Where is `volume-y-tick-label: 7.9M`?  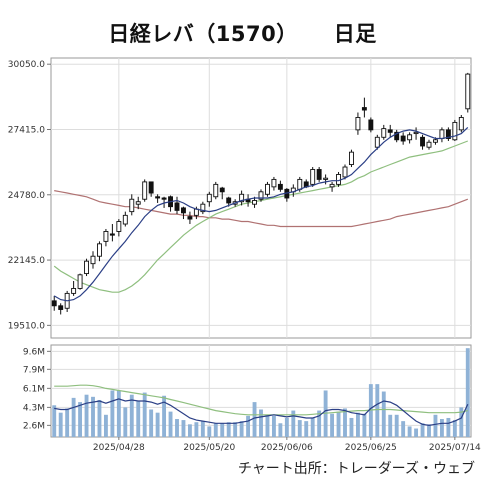
volume-y-tick-label: 7.9M is located at coordinates (34, 370).